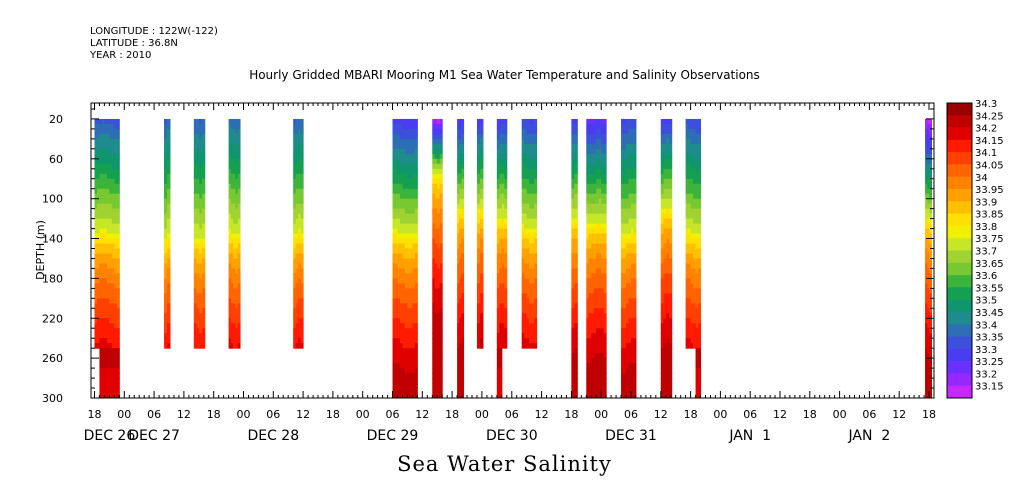 Image resolution: width=1009 pixels, height=504 pixels. Describe the element at coordinates (986, 276) in the screenshot. I see `colorbar-label: 33.6` at that location.